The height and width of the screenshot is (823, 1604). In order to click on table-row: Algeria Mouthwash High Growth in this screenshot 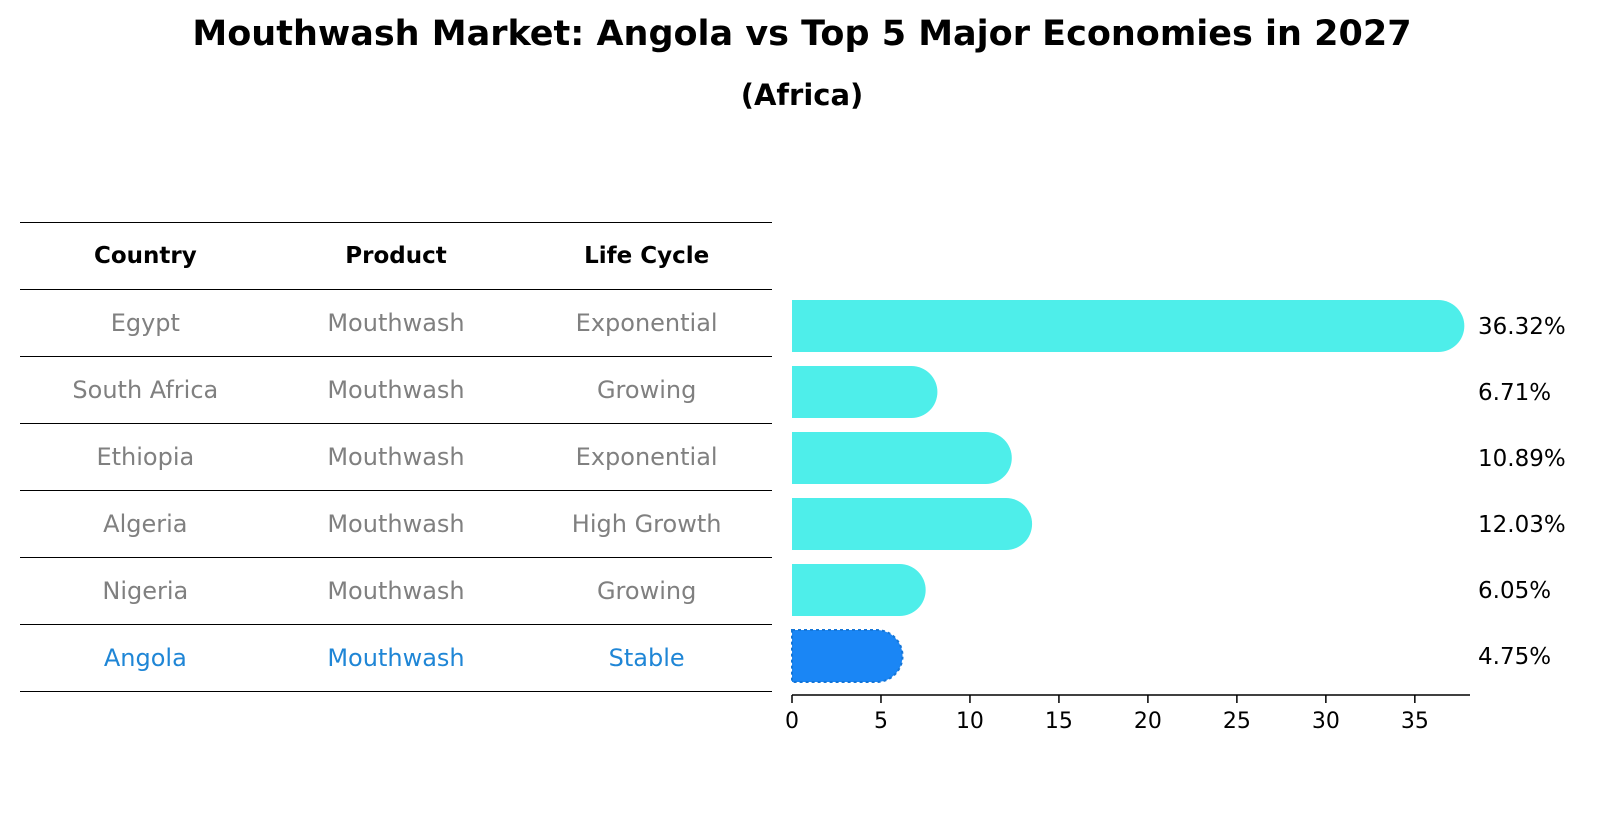, I will do `click(396, 523)`.